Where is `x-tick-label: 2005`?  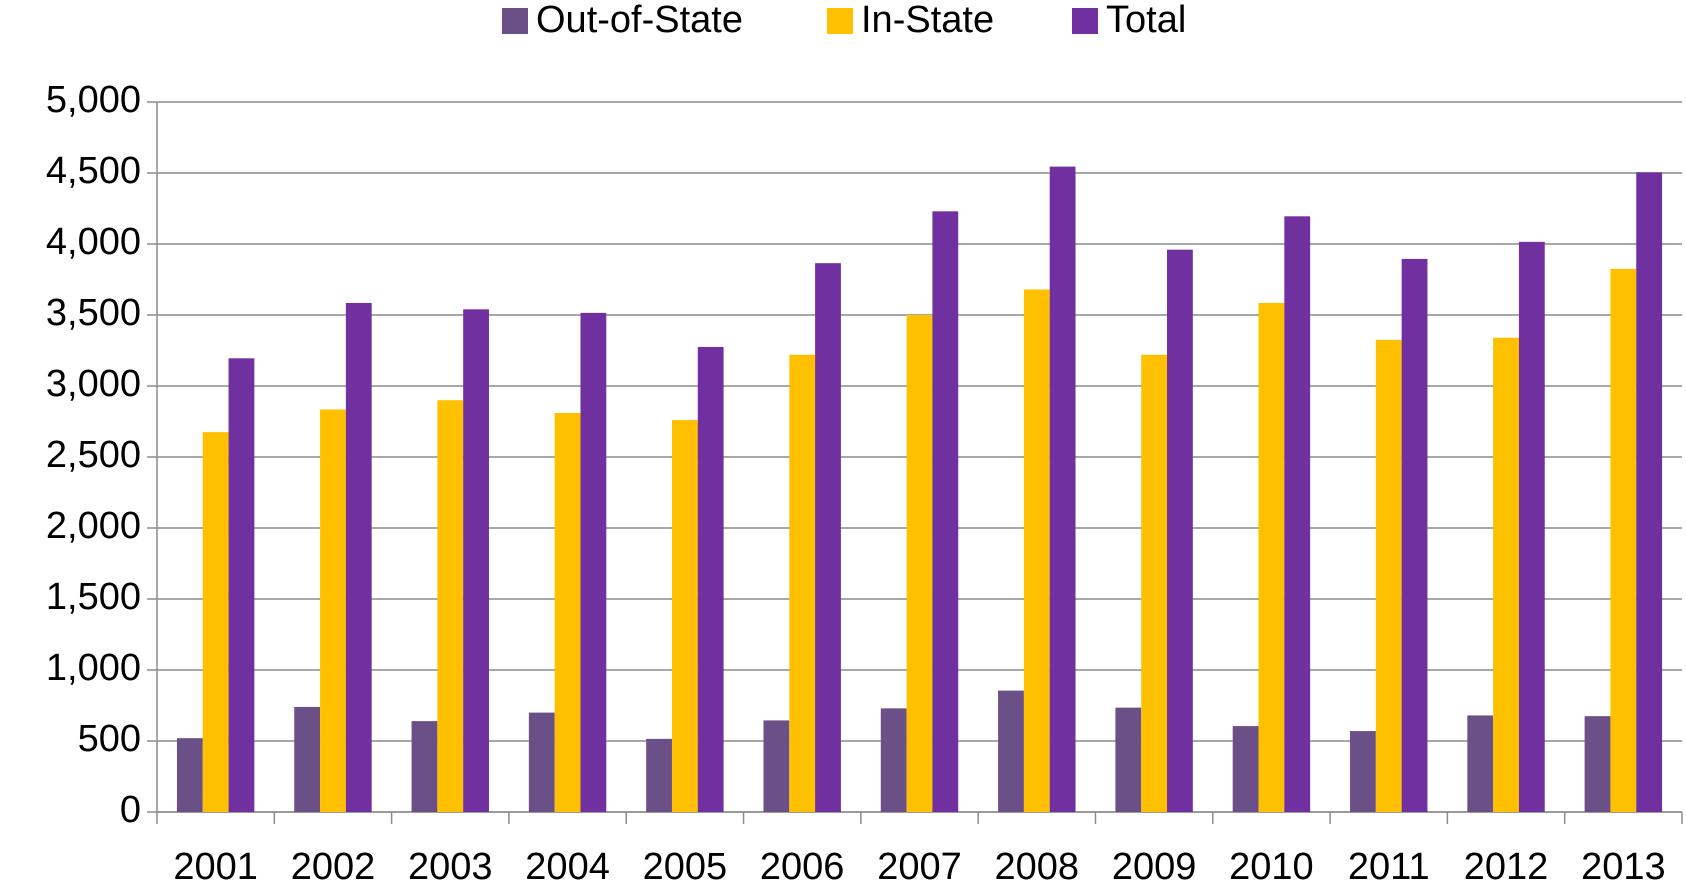 x-tick-label: 2005 is located at coordinates (685, 867).